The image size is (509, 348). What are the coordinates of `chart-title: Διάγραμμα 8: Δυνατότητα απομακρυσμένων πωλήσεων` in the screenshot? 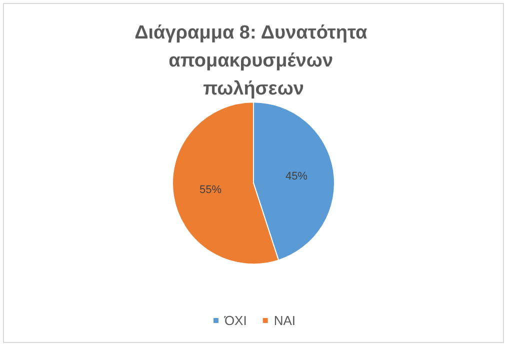 It's located at (253, 61).